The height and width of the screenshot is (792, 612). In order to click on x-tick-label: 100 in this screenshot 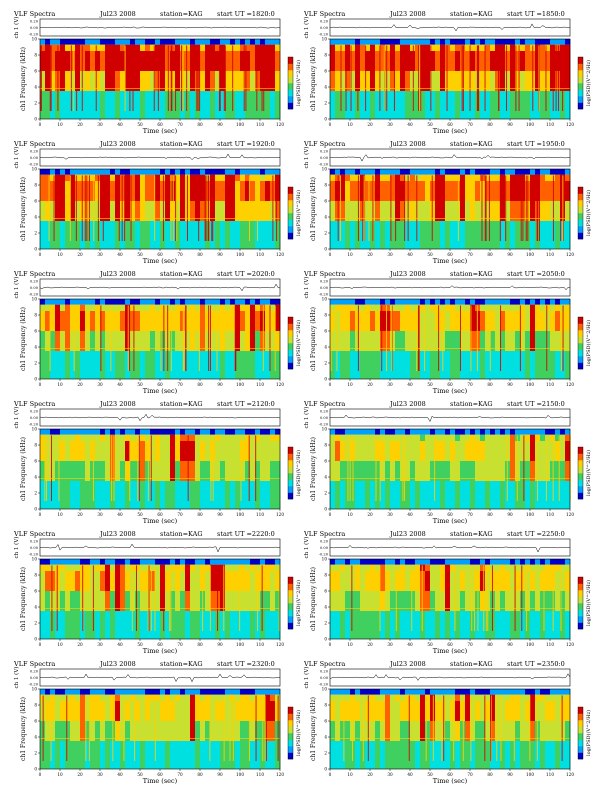, I will do `click(530, 774)`.